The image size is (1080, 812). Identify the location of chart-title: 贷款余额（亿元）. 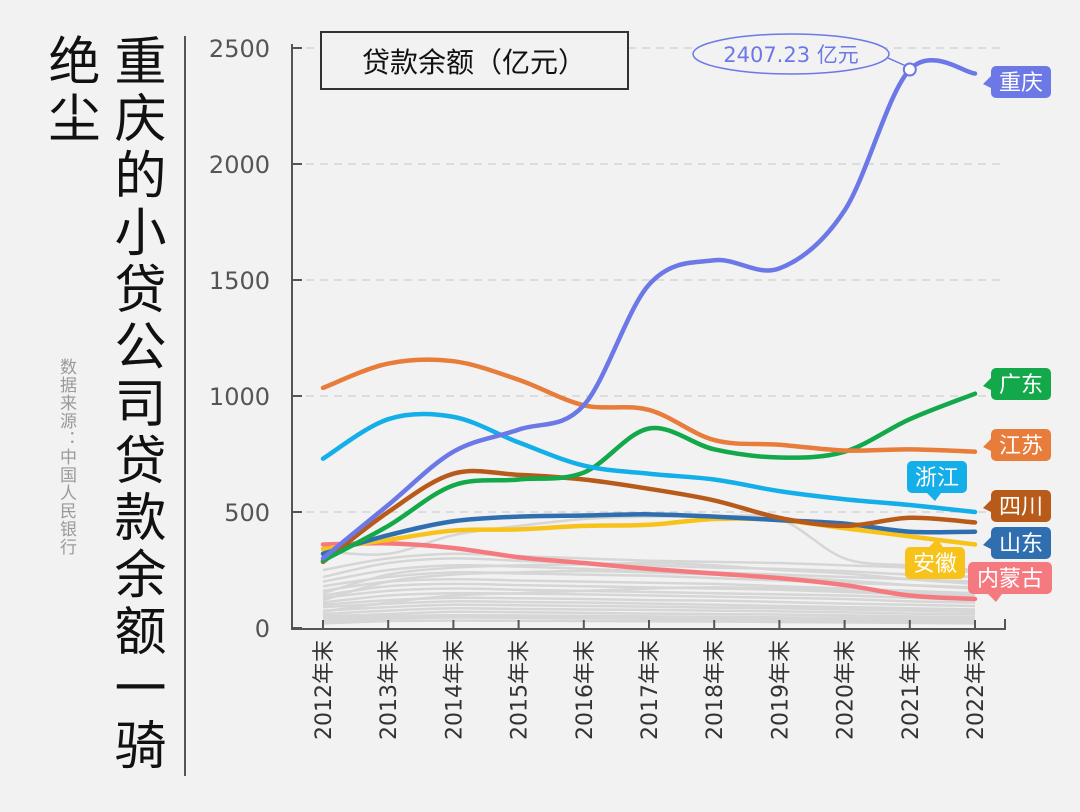
(474, 62).